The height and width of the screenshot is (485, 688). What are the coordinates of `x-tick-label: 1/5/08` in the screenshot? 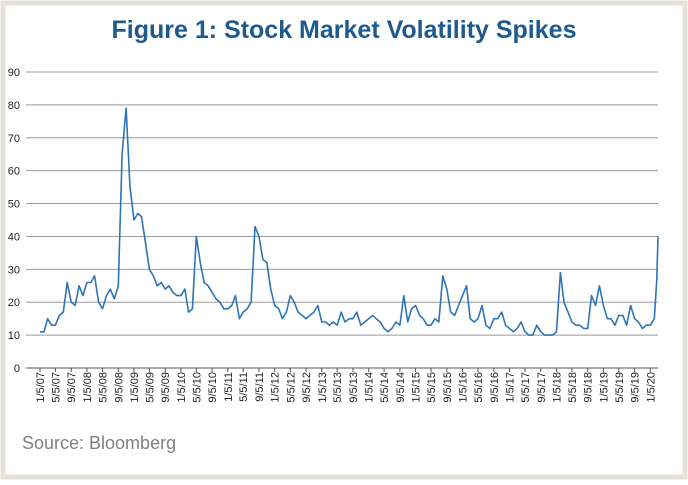 It's located at (88, 387).